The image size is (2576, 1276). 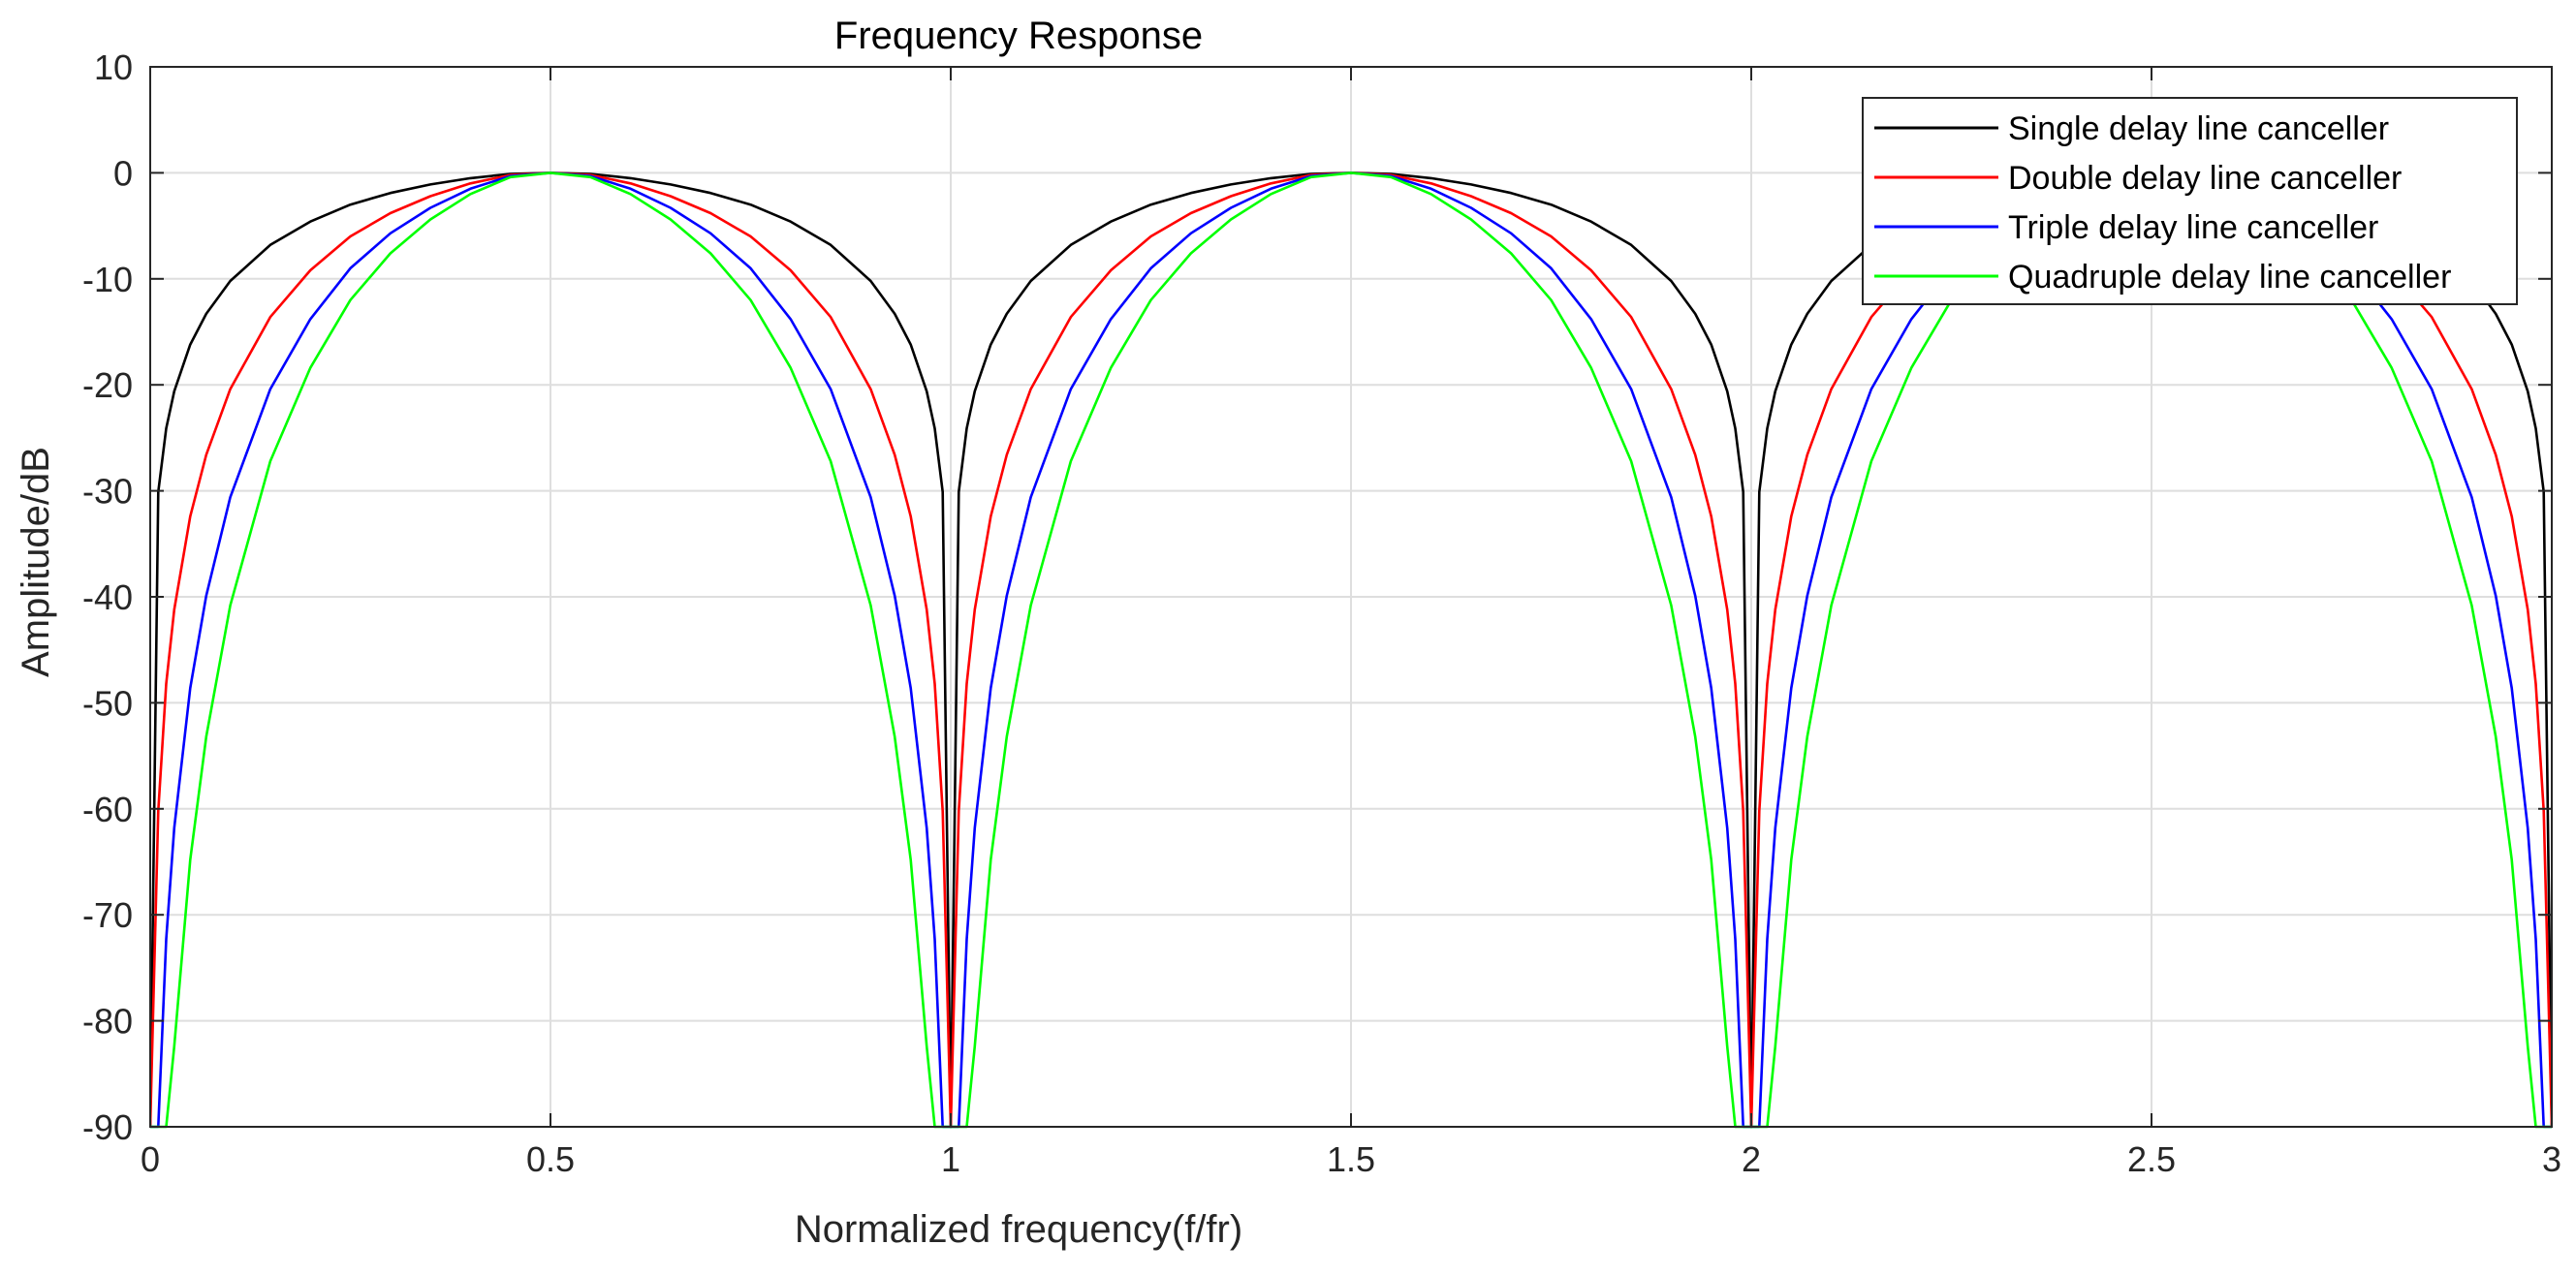 What do you see at coordinates (2193, 227) in the screenshot?
I see `legend-label-3: Triple delay line canceller` at bounding box center [2193, 227].